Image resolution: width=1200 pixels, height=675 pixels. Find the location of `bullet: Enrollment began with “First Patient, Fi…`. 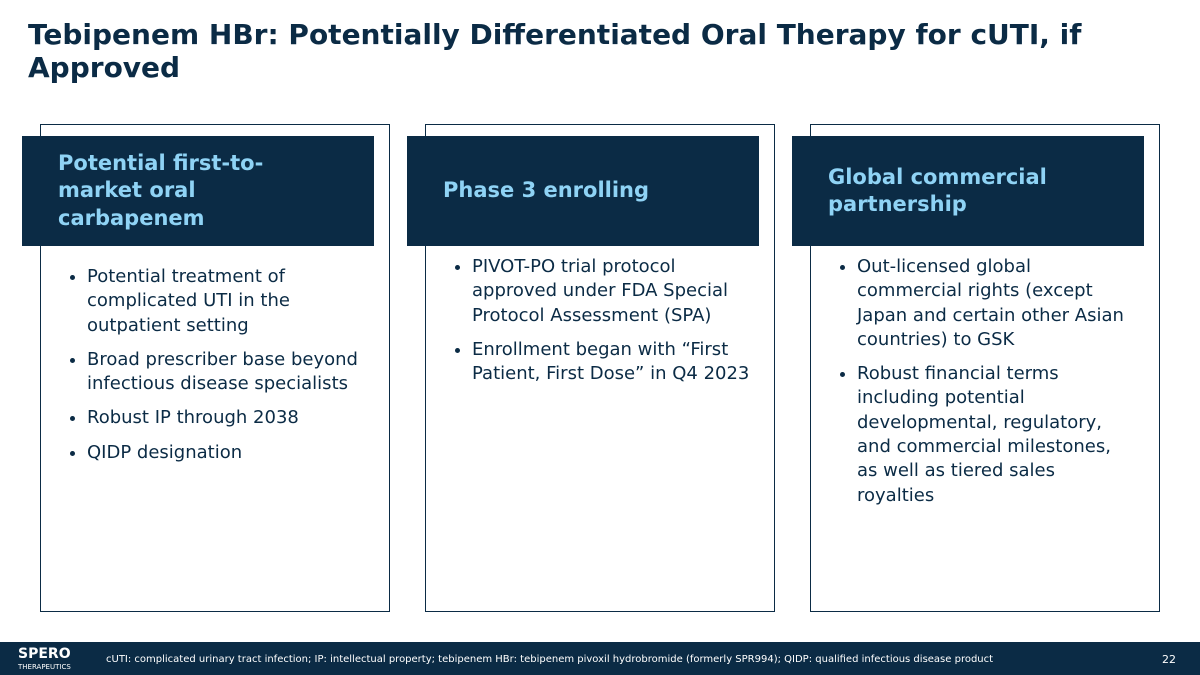

bullet: Enrollment began with “First Patient, Fi… is located at coordinates (611, 362).